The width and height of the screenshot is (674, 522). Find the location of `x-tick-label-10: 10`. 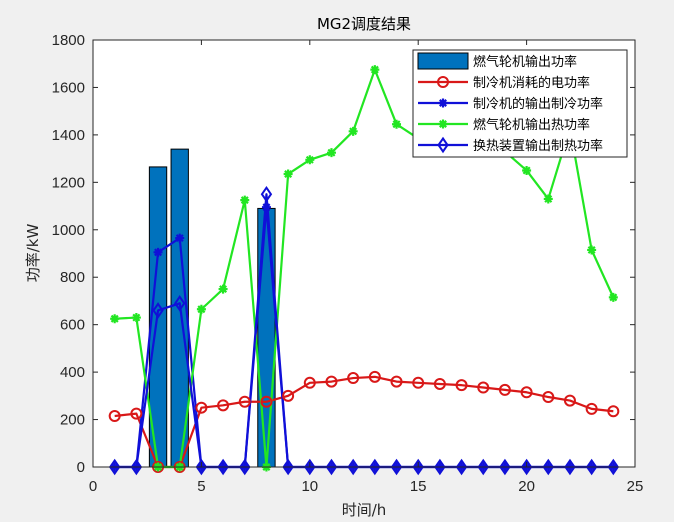

x-tick-label-10: 10 is located at coordinates (309, 486).